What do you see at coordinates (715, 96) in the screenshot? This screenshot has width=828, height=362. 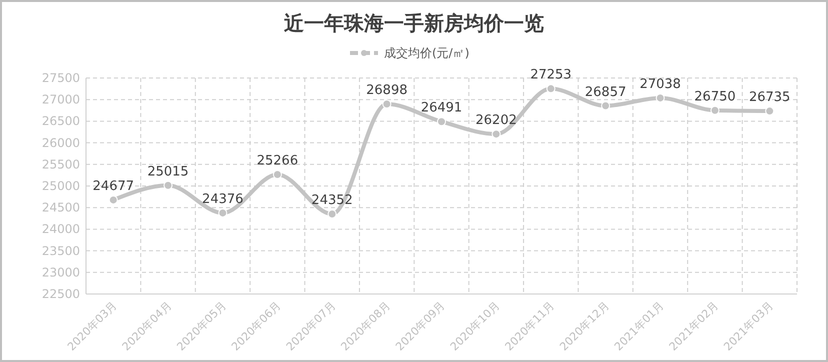 I see `data-label: 26750` at bounding box center [715, 96].